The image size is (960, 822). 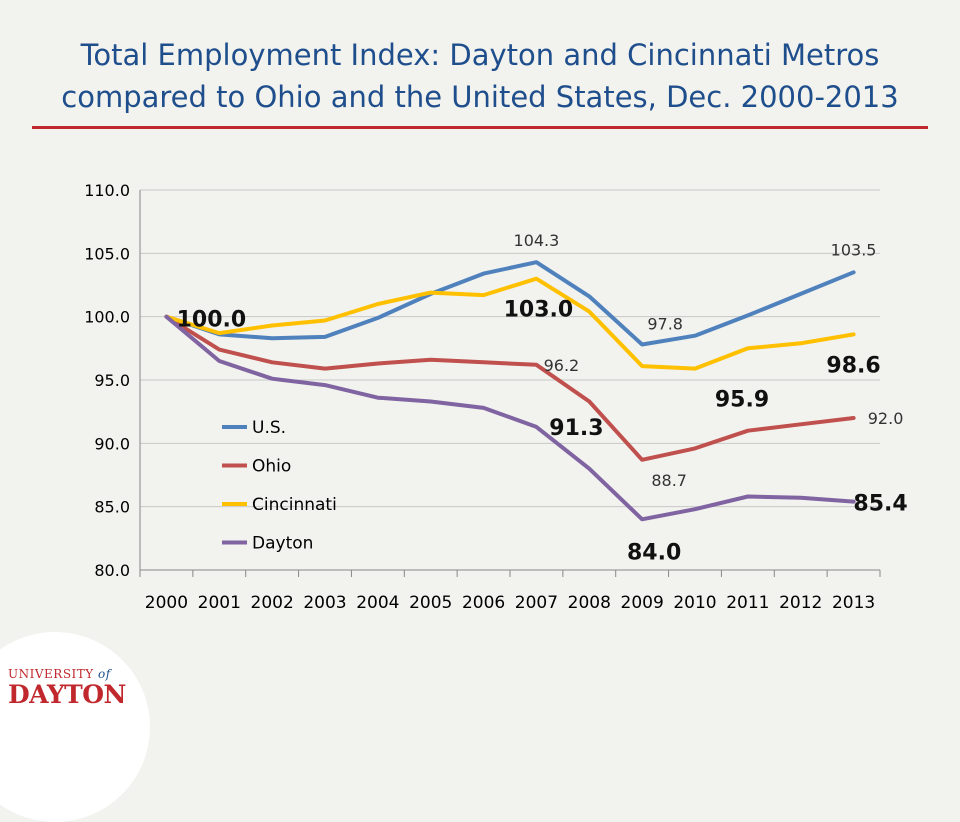 What do you see at coordinates (51, 674) in the screenshot?
I see `logo-university-word: UNIVERSITY` at bounding box center [51, 674].